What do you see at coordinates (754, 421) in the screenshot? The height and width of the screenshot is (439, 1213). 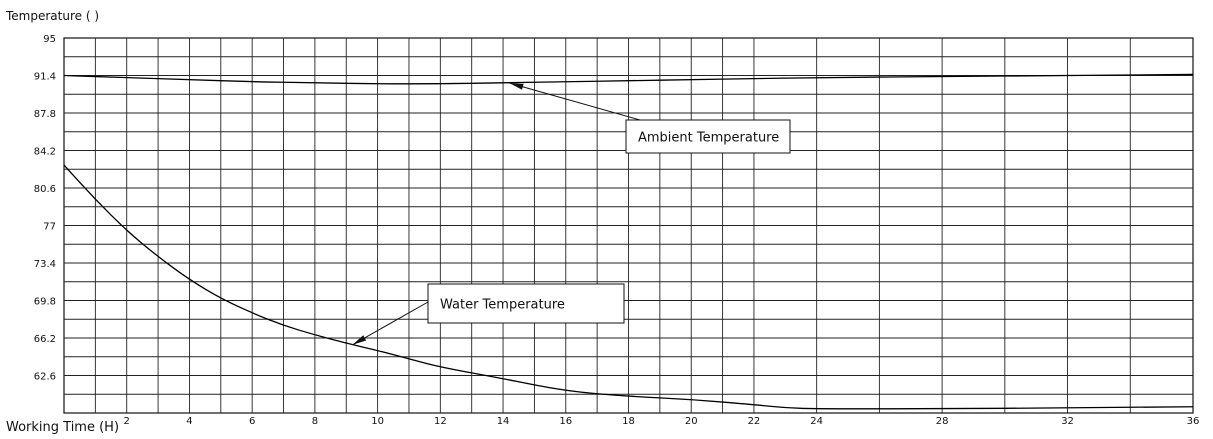 I see `x-tick-label: 22` at bounding box center [754, 421].